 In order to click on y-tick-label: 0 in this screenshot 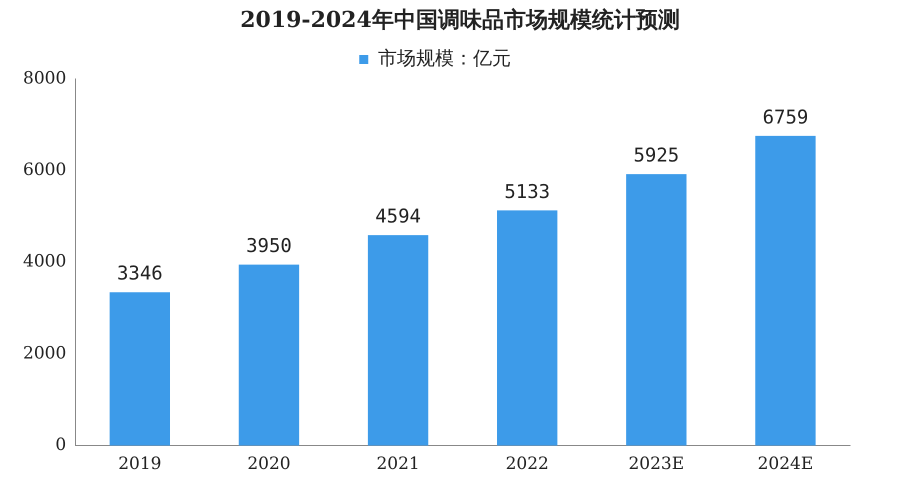, I will do `click(60, 445)`.